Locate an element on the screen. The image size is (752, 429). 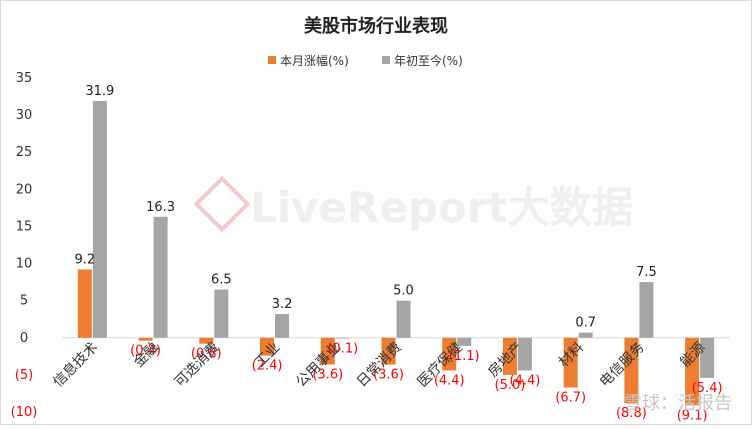
data-label: 16.3 is located at coordinates (160, 207).